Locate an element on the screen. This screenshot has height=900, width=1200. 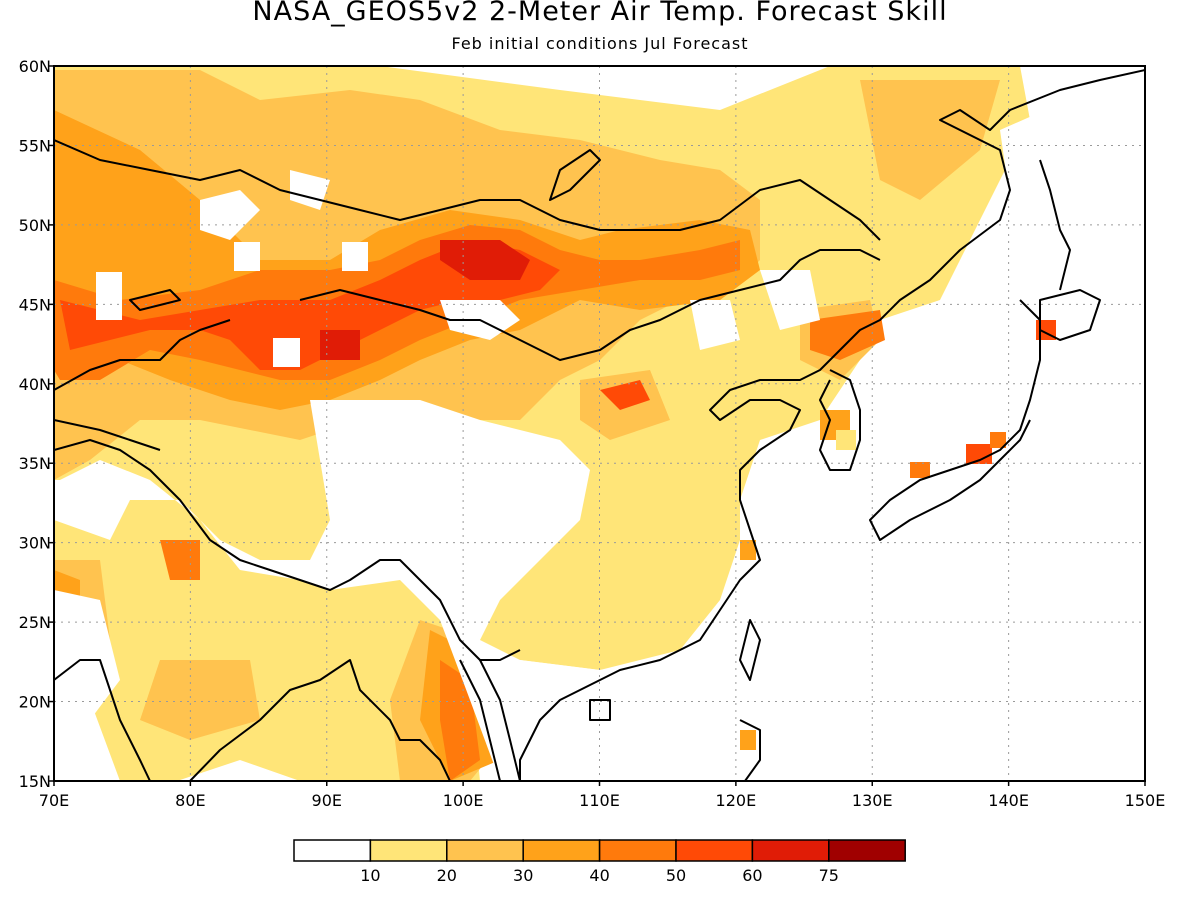
lon-tick-label: 140E is located at coordinates (1008, 800).